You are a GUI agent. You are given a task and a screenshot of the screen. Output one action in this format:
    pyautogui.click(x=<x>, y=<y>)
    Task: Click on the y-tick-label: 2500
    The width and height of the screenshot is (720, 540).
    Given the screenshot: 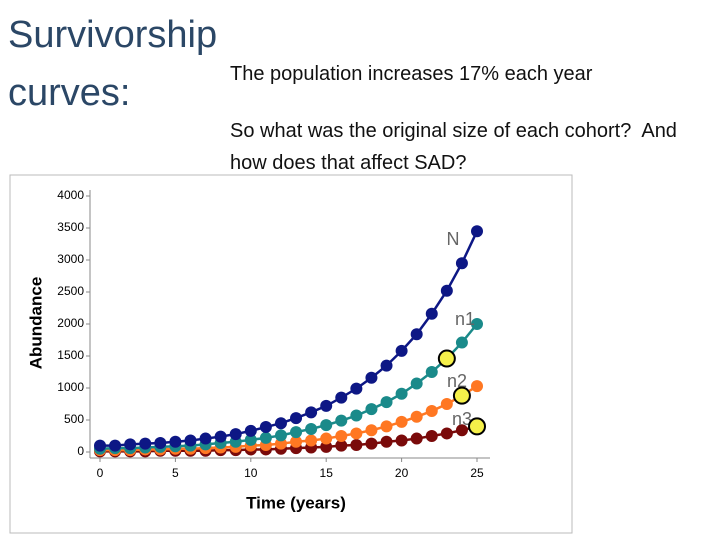 What is the action you would take?
    pyautogui.click(x=70, y=291)
    